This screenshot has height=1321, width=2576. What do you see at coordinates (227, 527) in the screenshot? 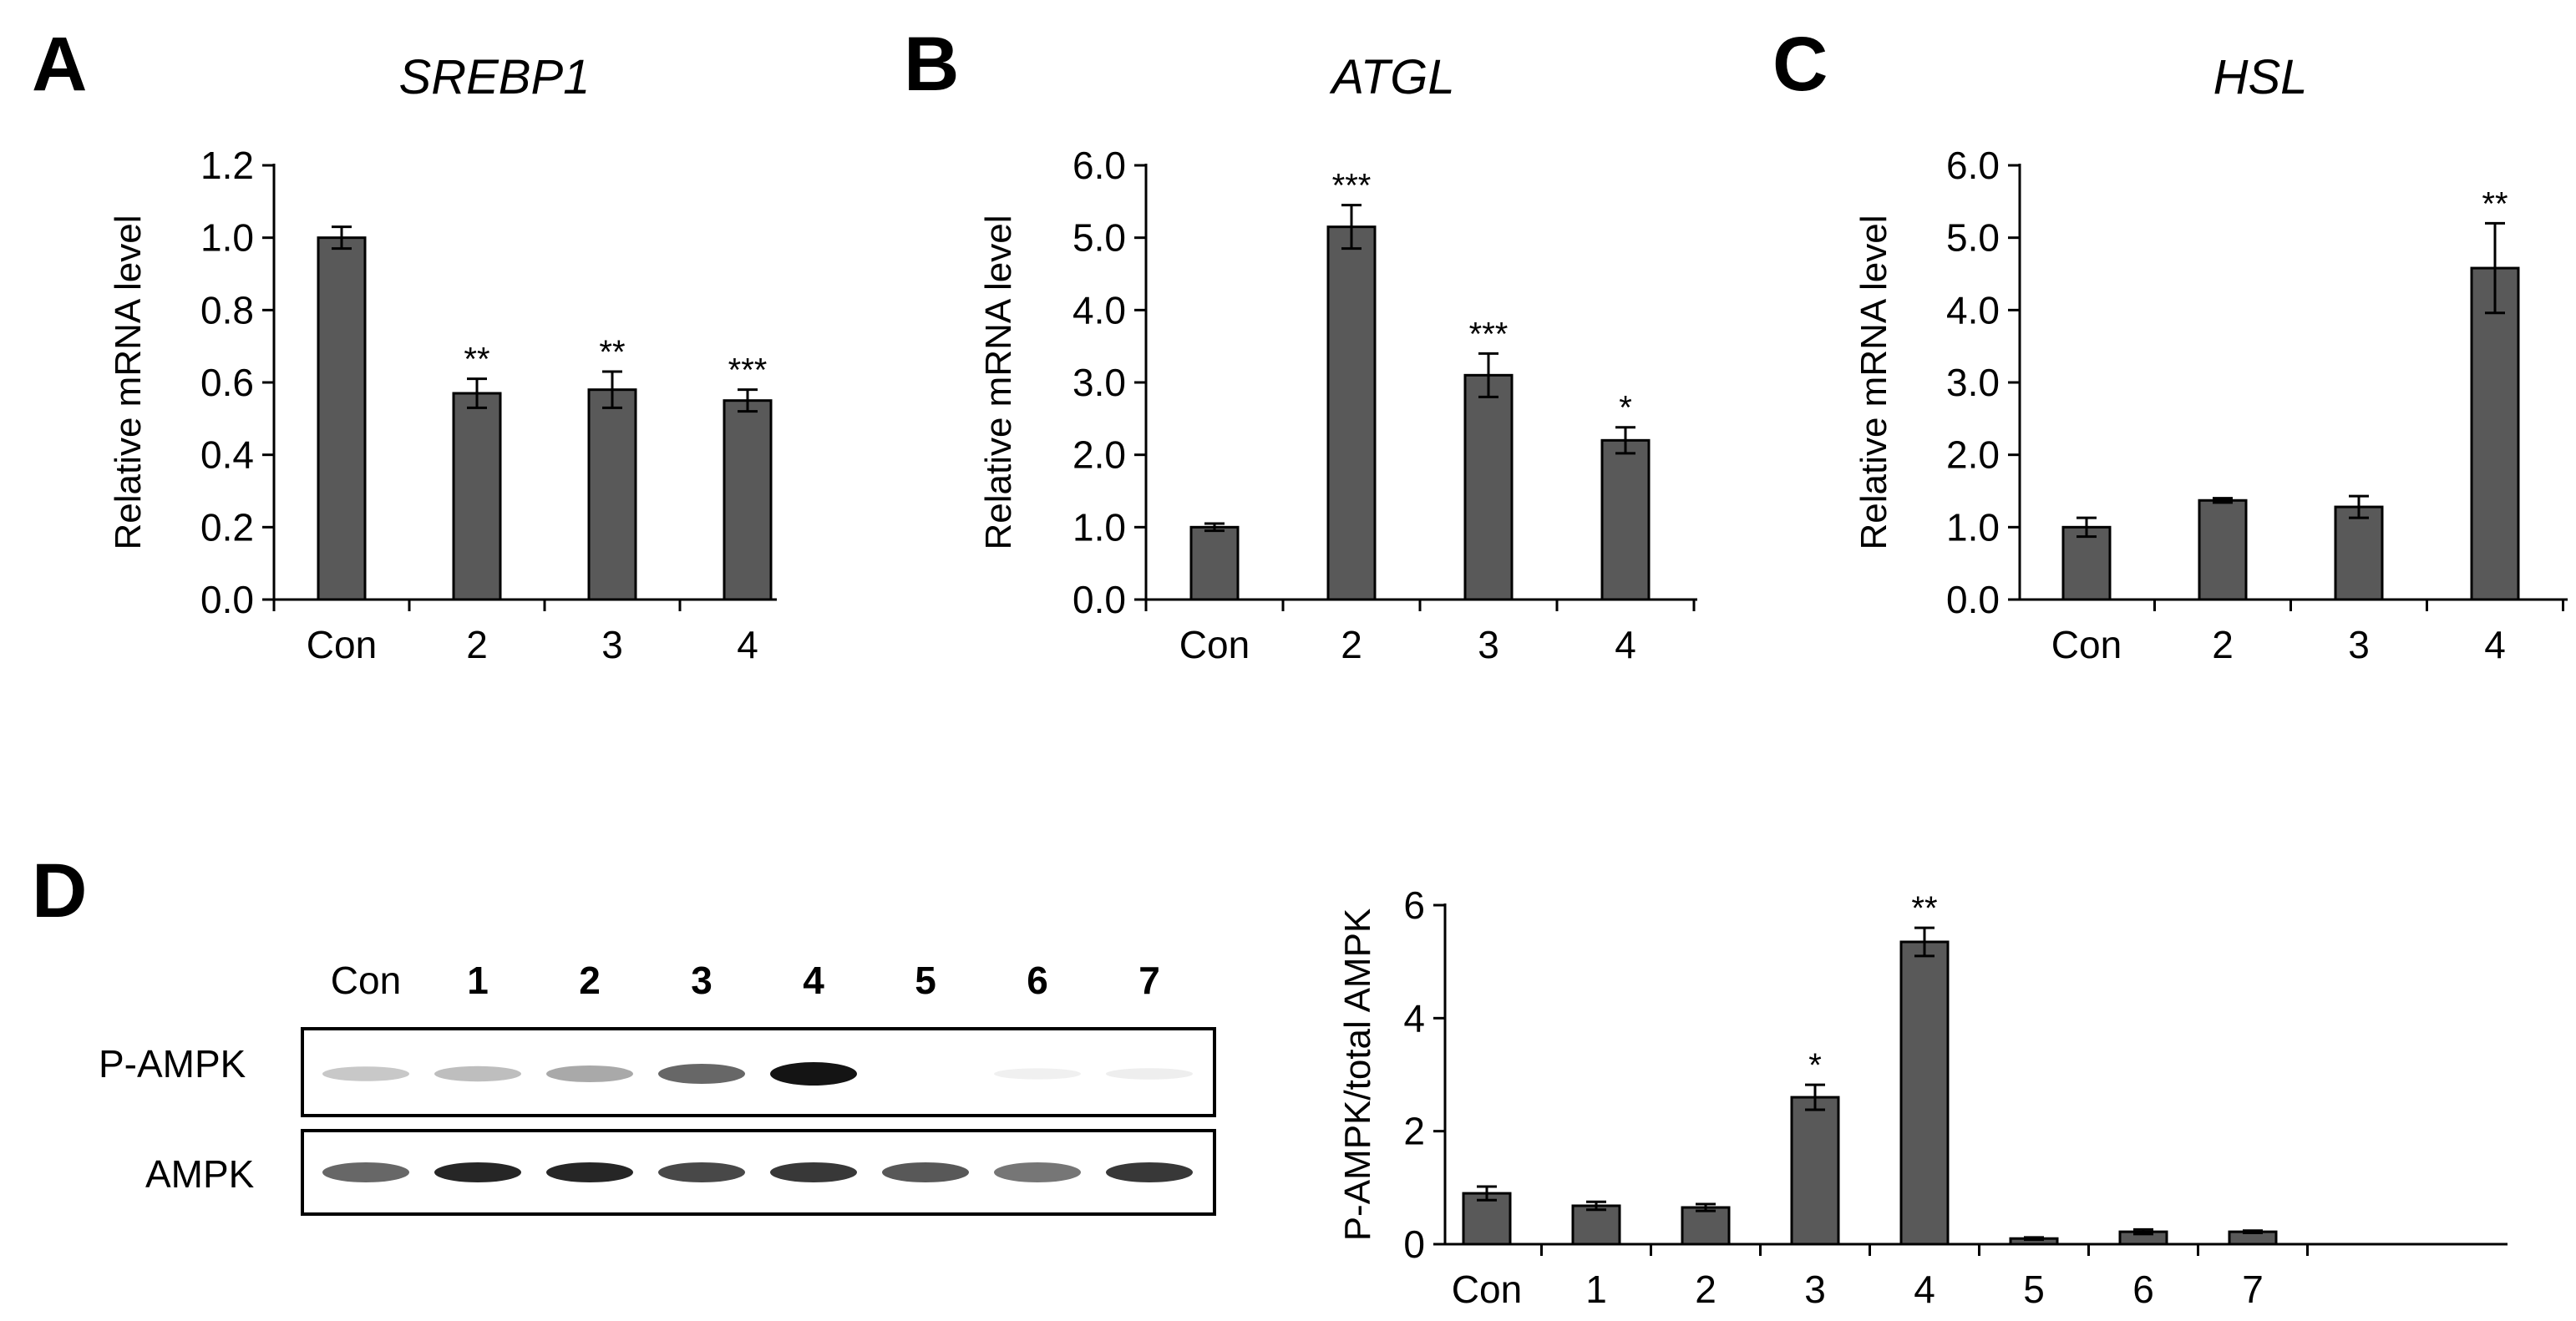
I see `y-tick-label: 0.2` at bounding box center [227, 527].